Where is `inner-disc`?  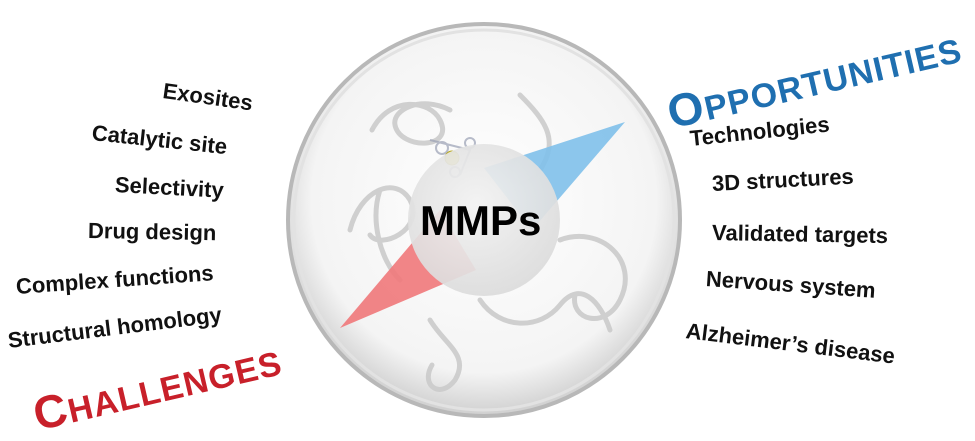 inner-disc is located at coordinates (484, 220).